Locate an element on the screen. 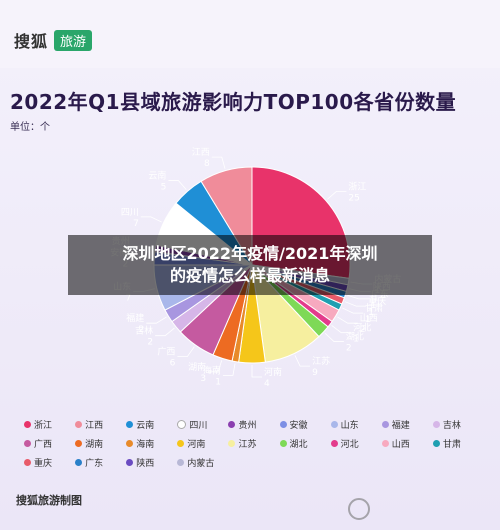 This screenshot has width=500, height=530. slice-label-value-15: 2 is located at coordinates (142, 330).